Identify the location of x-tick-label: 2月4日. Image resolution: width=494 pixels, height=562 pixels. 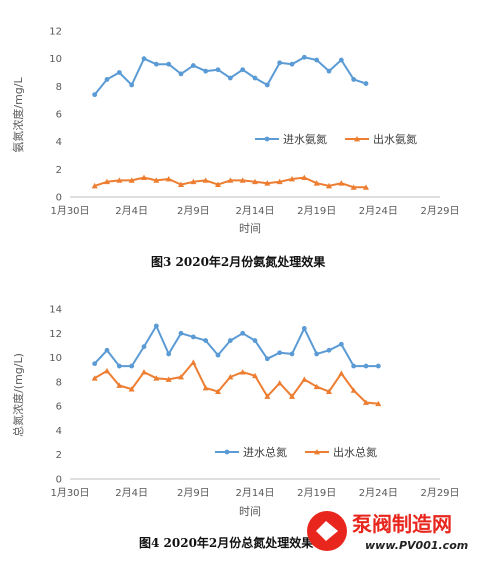
(131, 493).